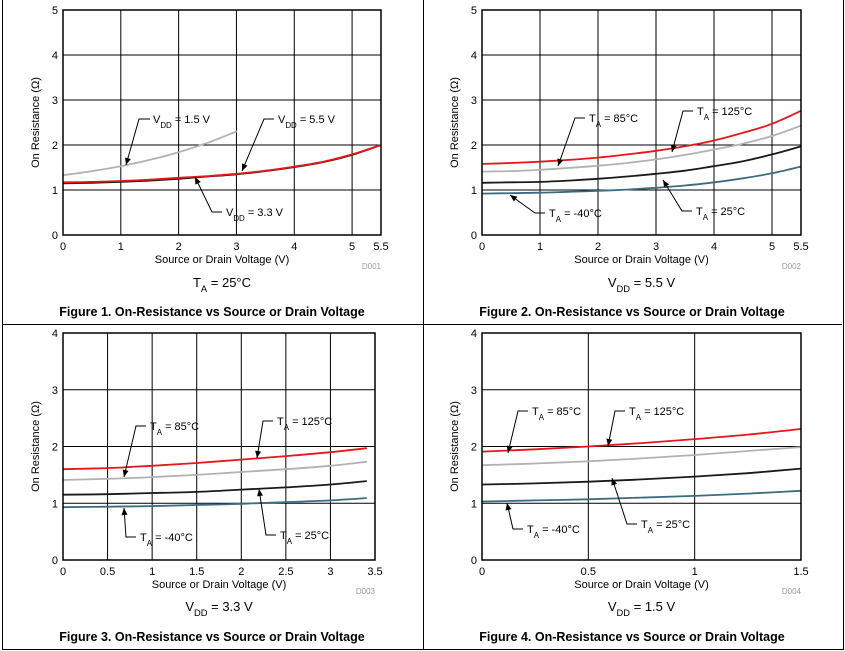  I want to click on x-tick-label: 5, so click(772, 247).